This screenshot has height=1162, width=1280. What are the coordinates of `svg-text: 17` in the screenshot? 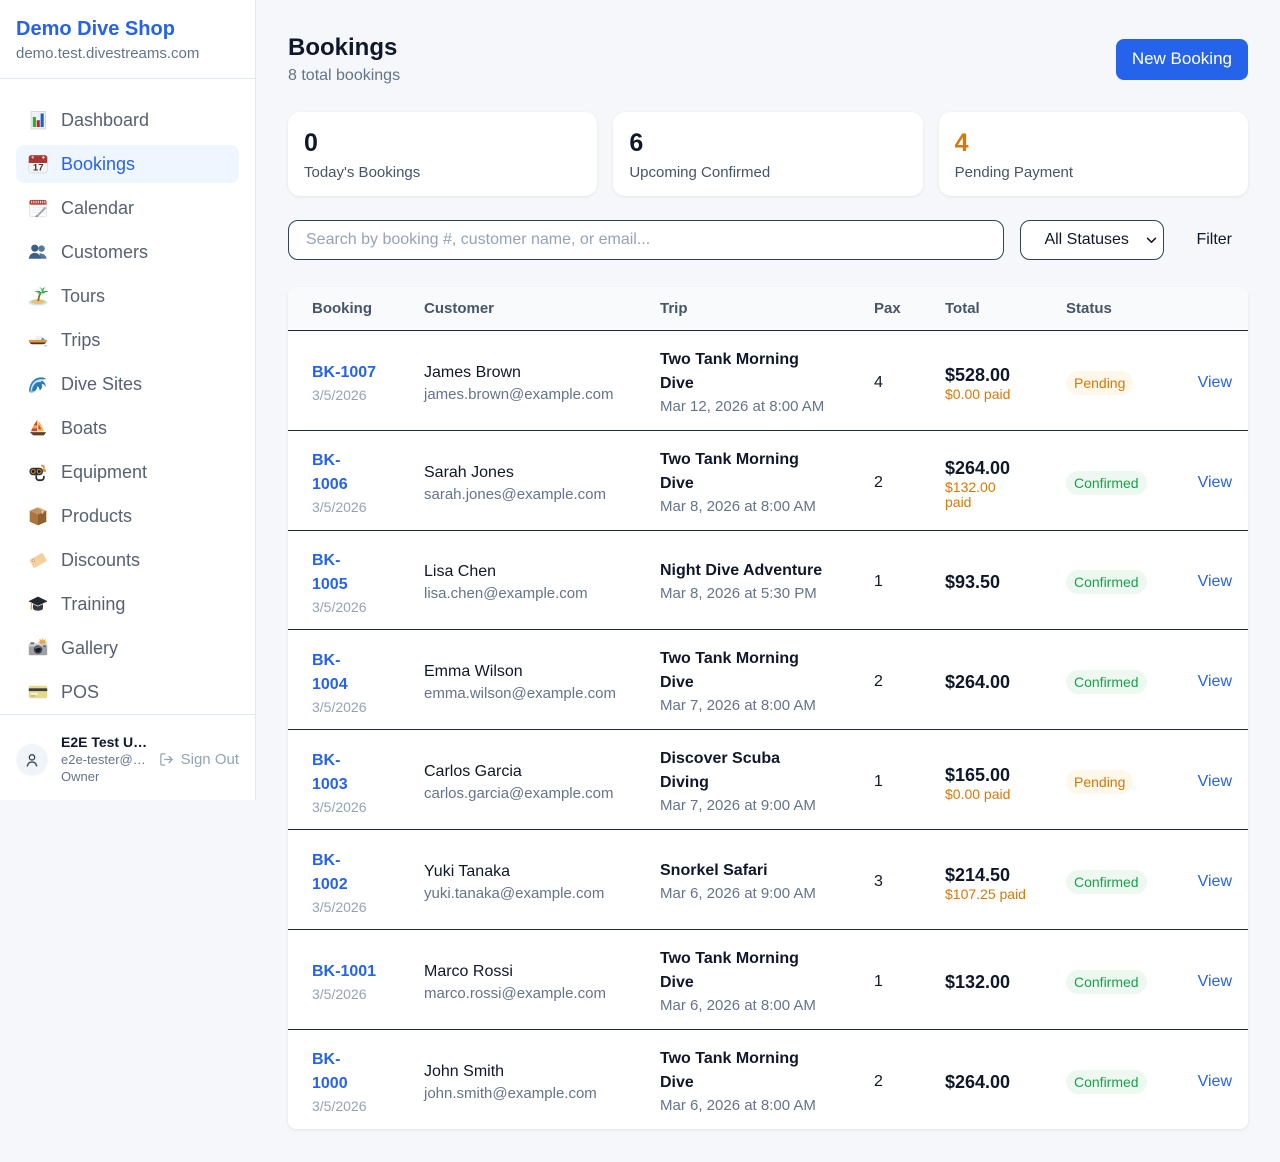 It's located at (38, 168).